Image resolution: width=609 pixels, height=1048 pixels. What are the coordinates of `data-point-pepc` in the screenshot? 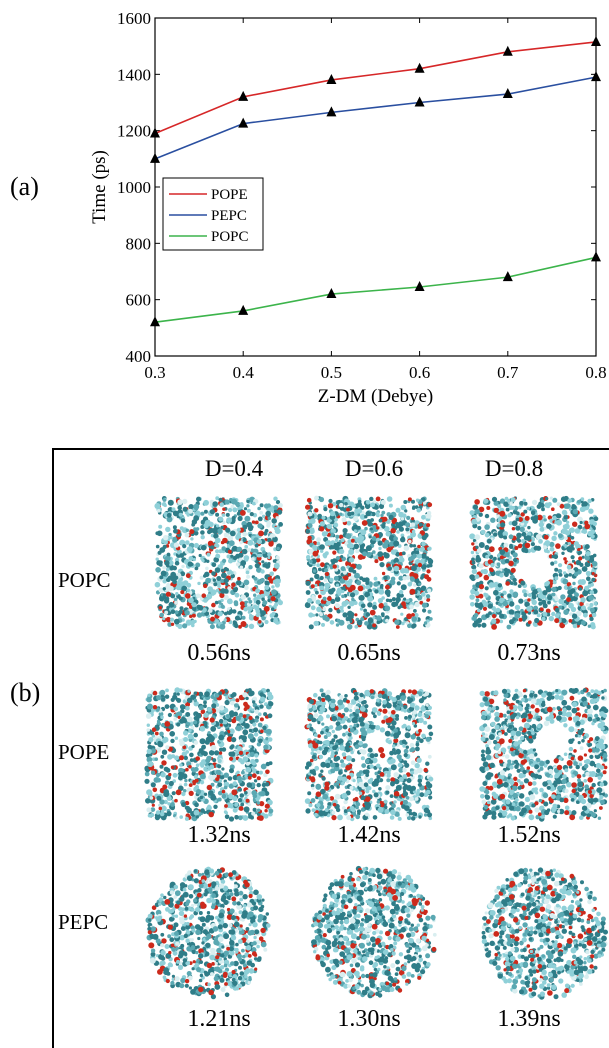 It's located at (596, 76).